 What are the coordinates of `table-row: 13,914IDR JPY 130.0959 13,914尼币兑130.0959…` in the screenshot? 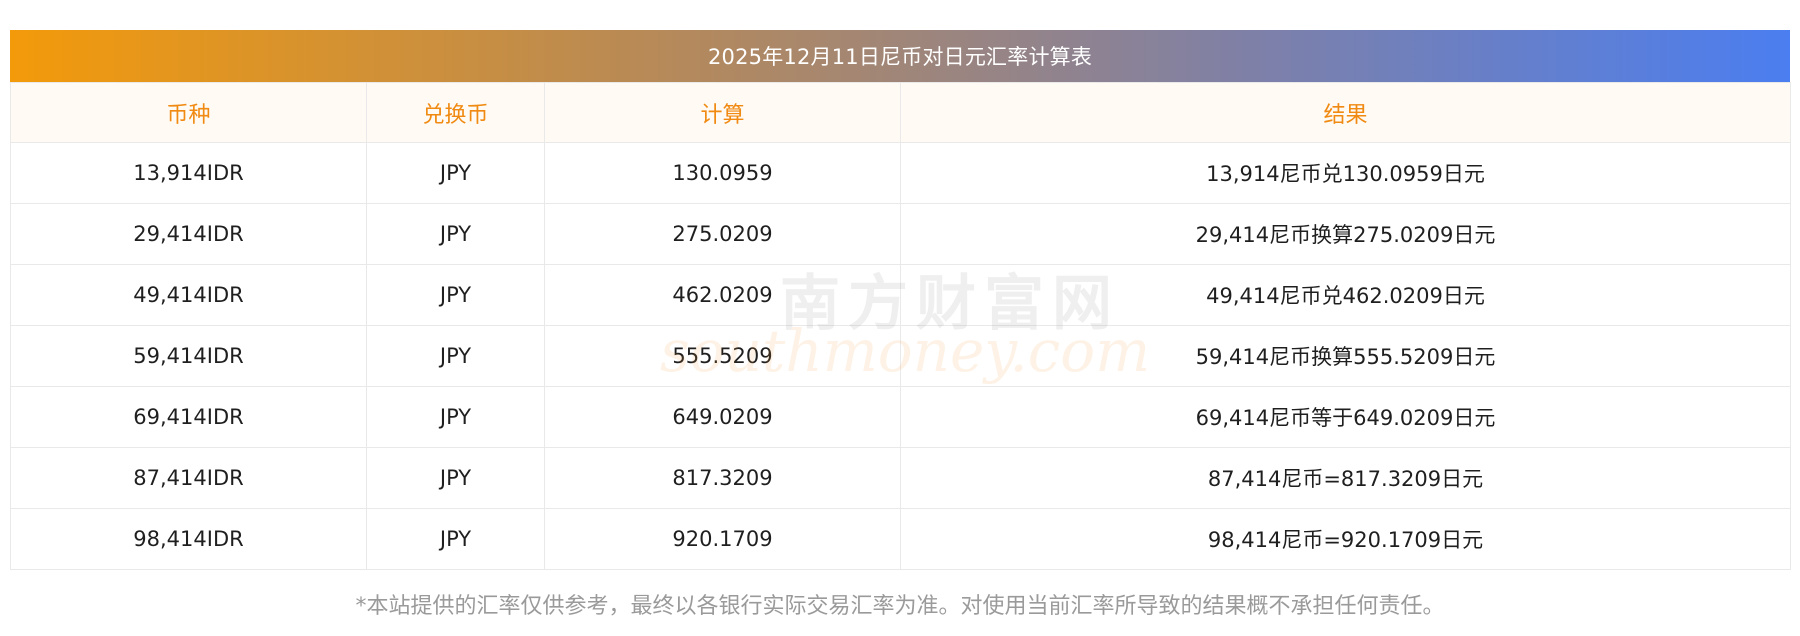 It's located at (900, 173).